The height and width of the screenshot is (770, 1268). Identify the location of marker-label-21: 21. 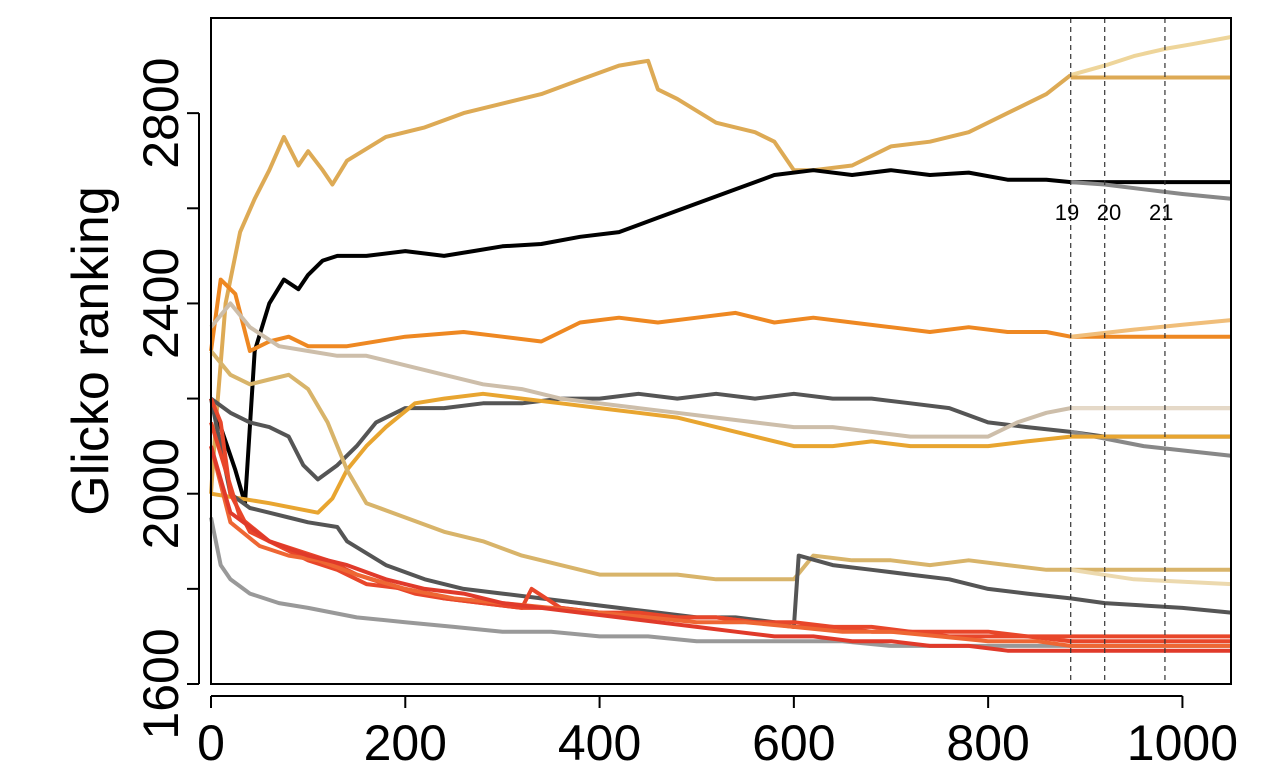
(1161, 212).